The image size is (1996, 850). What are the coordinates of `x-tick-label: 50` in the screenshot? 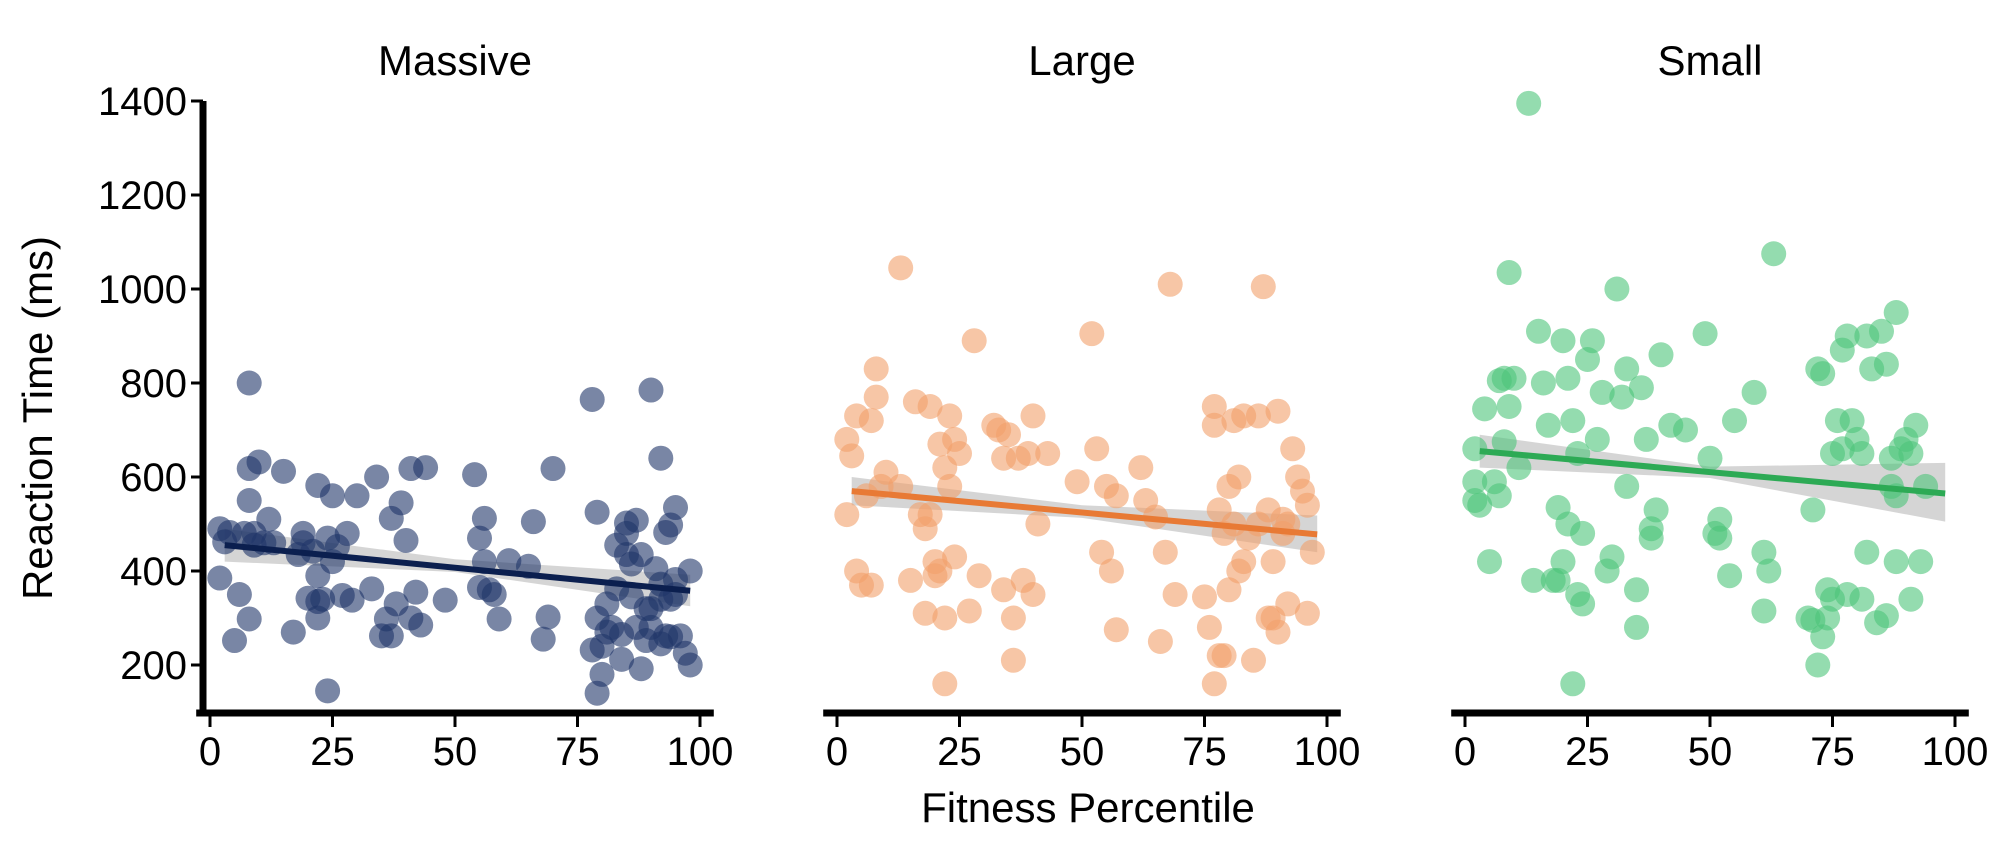 It's located at (1710, 752).